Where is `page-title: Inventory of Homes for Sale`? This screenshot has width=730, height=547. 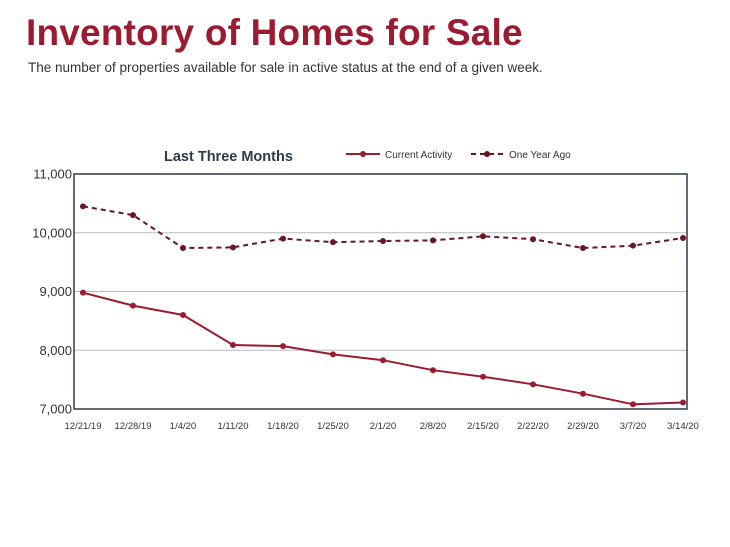
page-title: Inventory of Homes for Sale is located at coordinates (274, 32).